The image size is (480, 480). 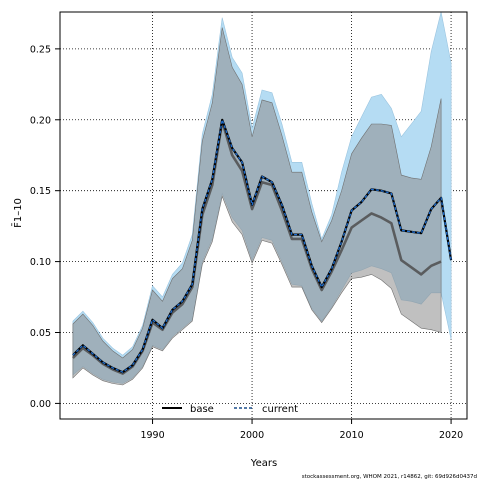 I want to click on legend: base current, so click(x=230, y=409).